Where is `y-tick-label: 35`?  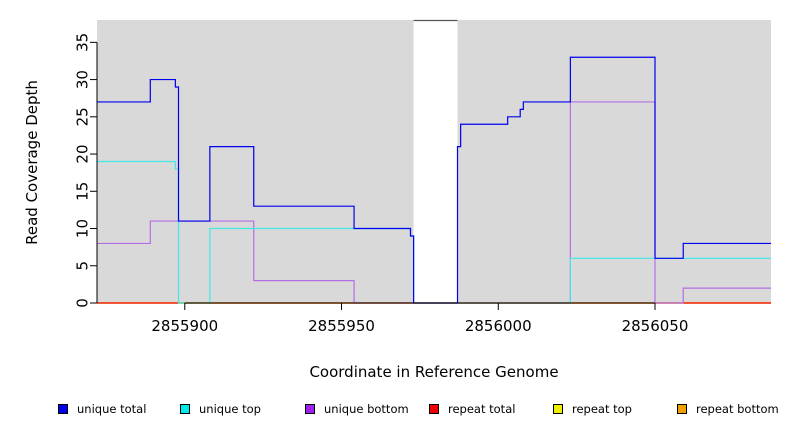
y-tick-label: 35 is located at coordinates (82, 42).